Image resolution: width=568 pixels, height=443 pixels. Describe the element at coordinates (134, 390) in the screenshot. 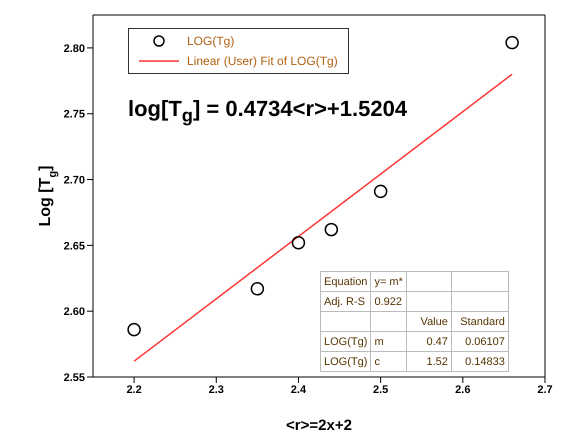

I see `x-tick-label: 2.2` at that location.